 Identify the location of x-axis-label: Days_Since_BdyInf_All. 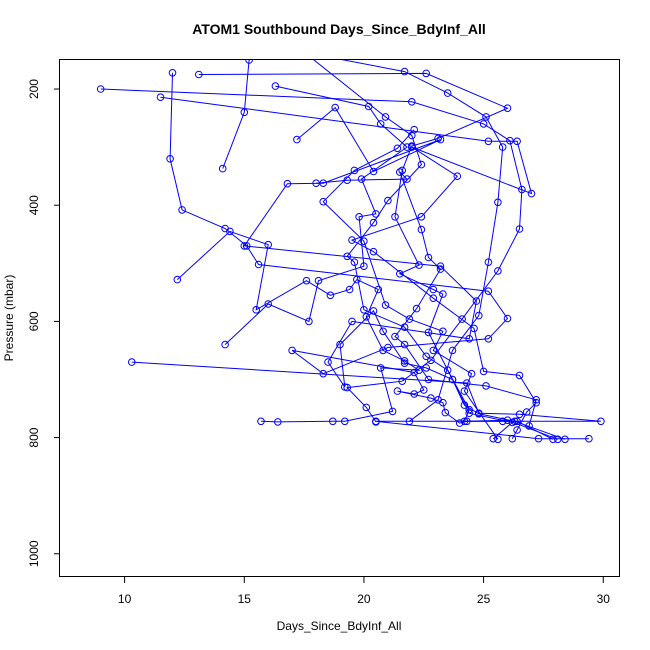
(339, 626).